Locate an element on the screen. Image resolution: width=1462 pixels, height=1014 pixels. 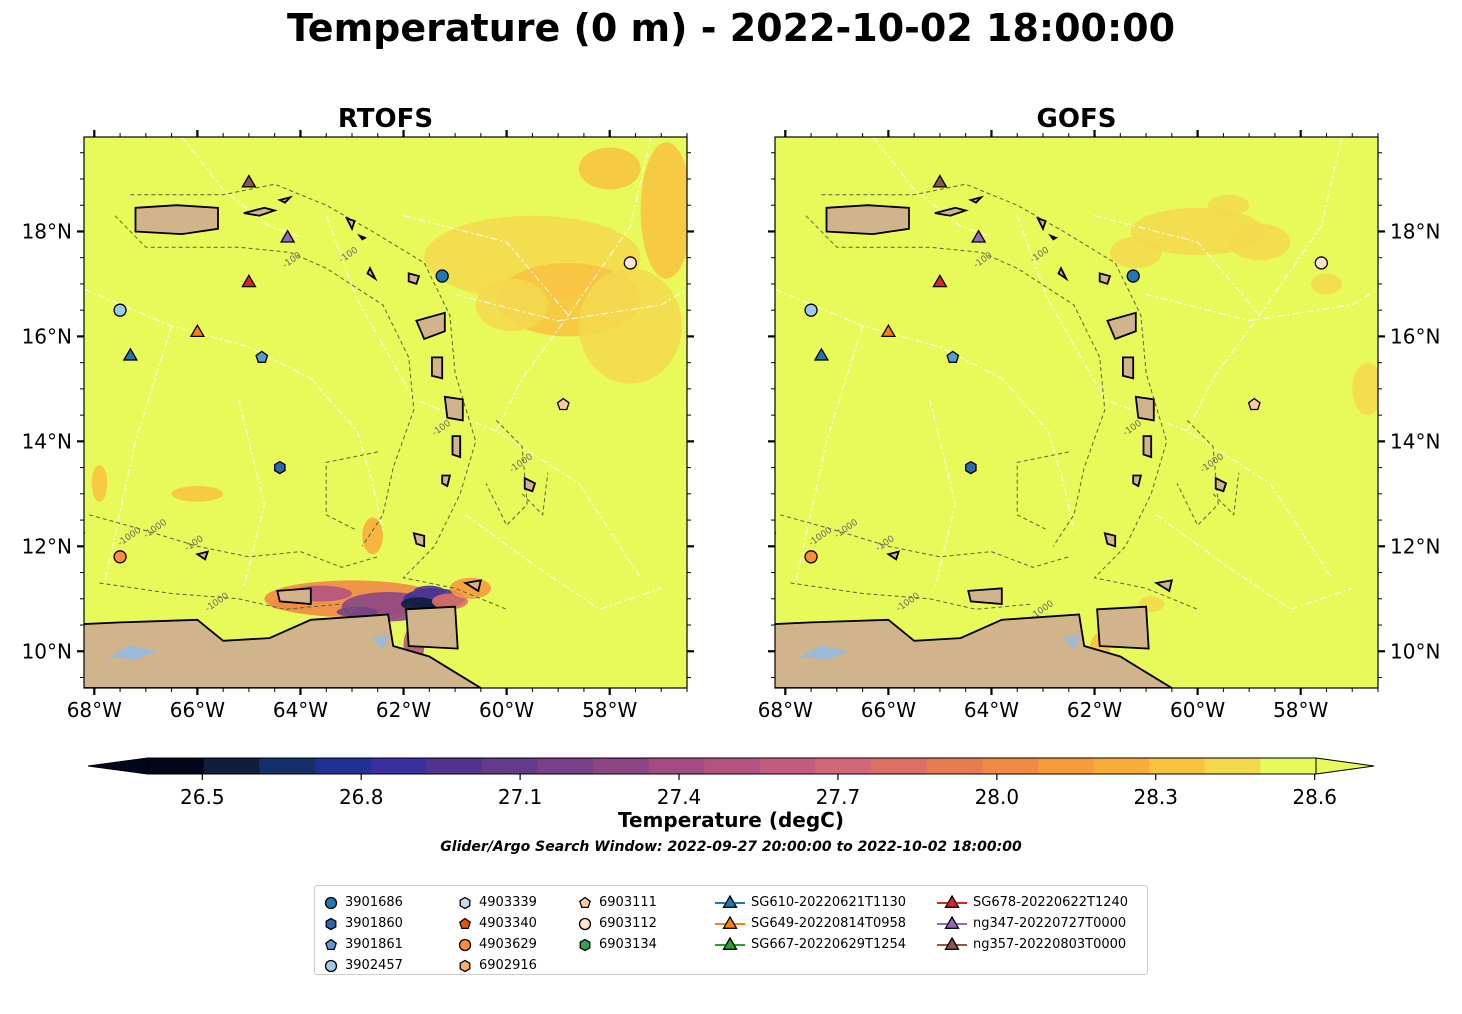
legend-label: 3901860 is located at coordinates (374, 923).